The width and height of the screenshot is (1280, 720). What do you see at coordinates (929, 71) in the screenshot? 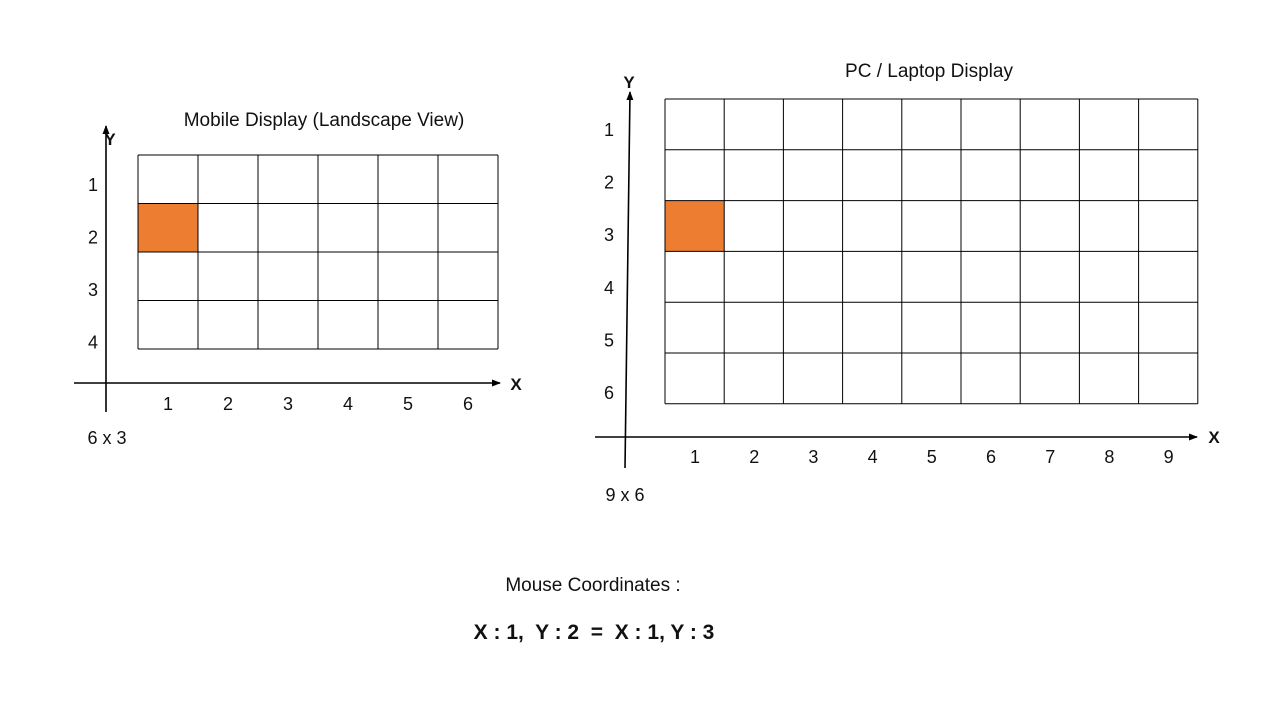
I see `pc-display-title: PC / Laptop Display` at bounding box center [929, 71].